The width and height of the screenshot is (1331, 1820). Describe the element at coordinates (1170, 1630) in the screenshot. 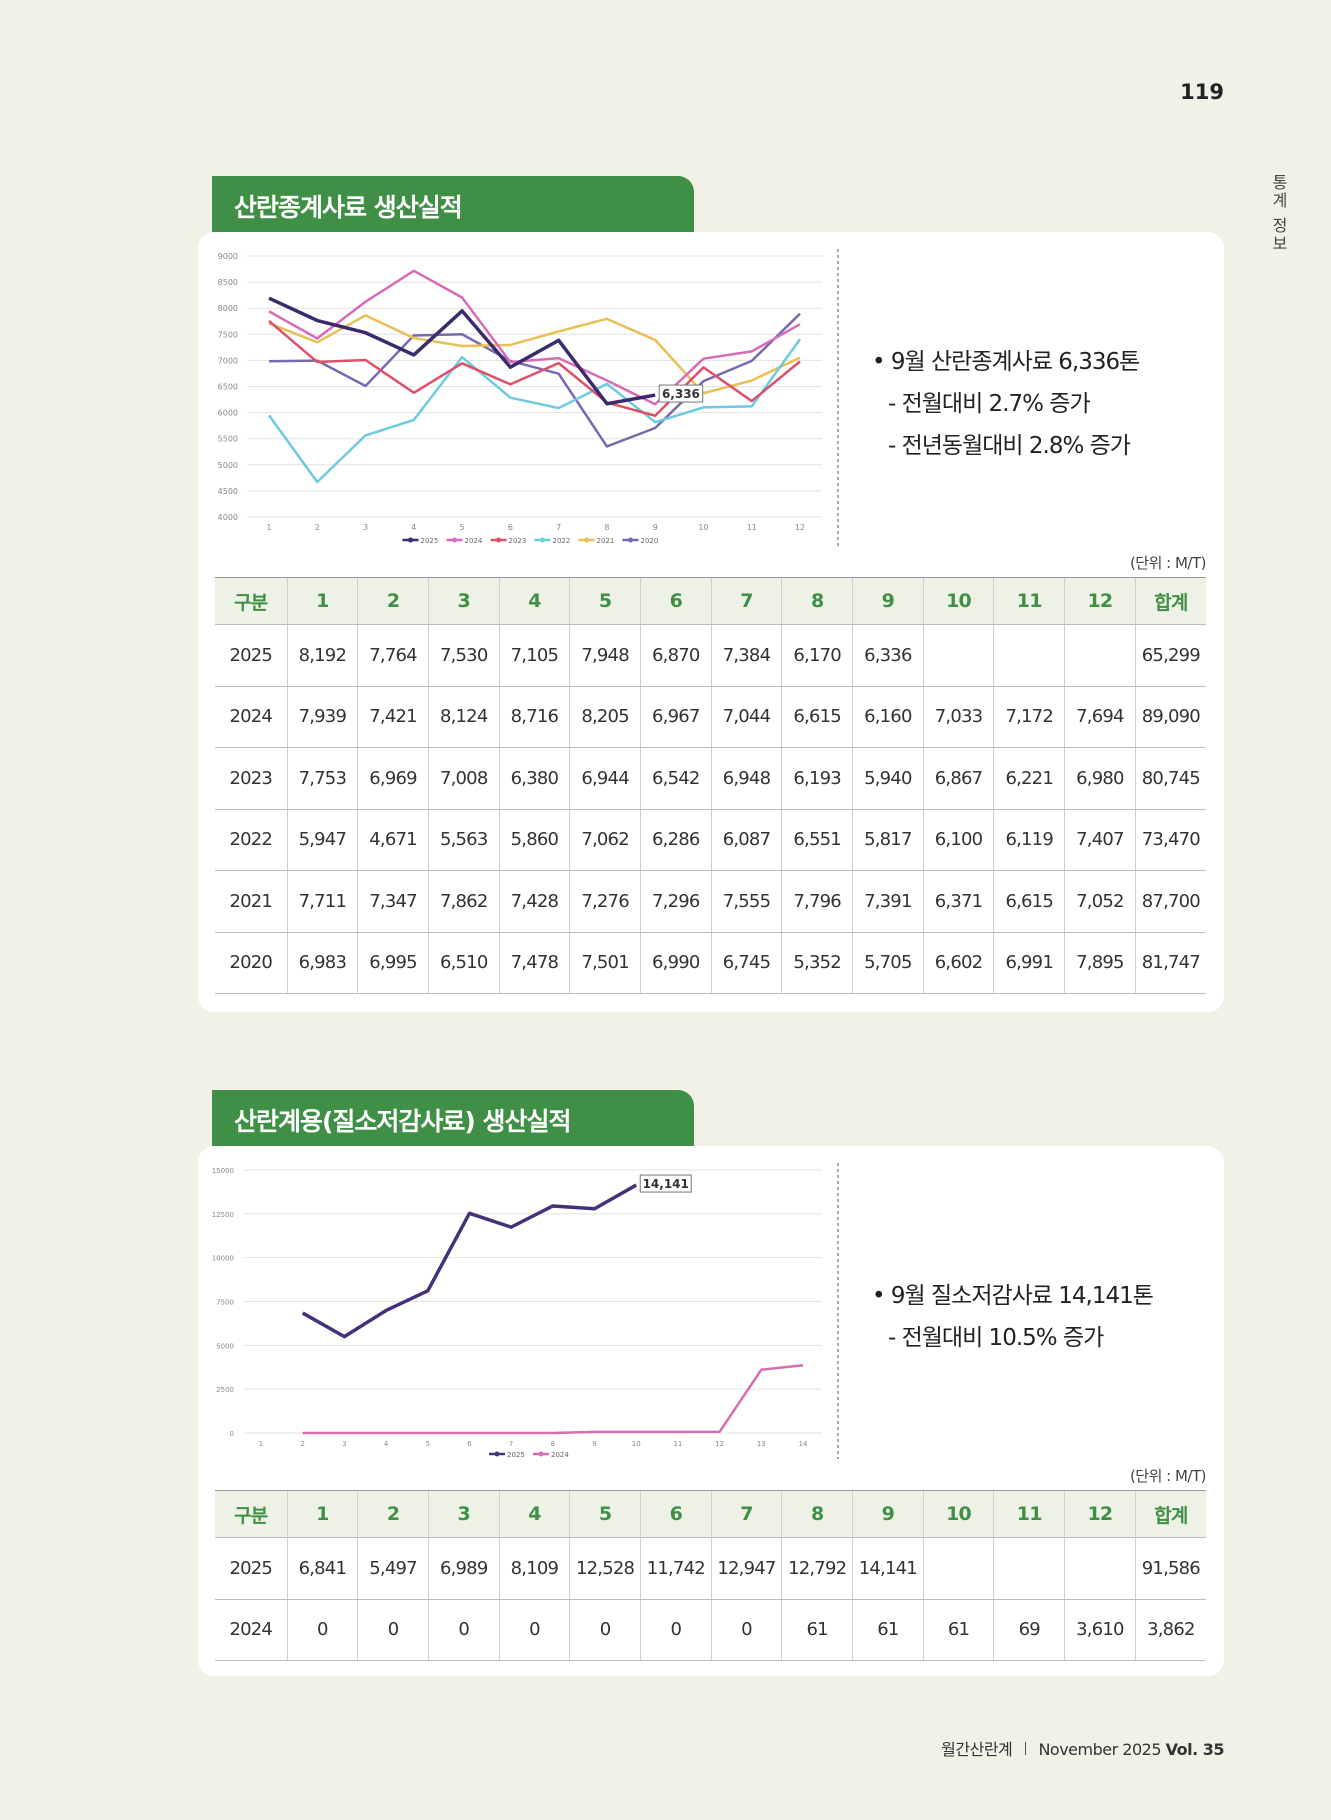

I see `cell: 3,862` at that location.